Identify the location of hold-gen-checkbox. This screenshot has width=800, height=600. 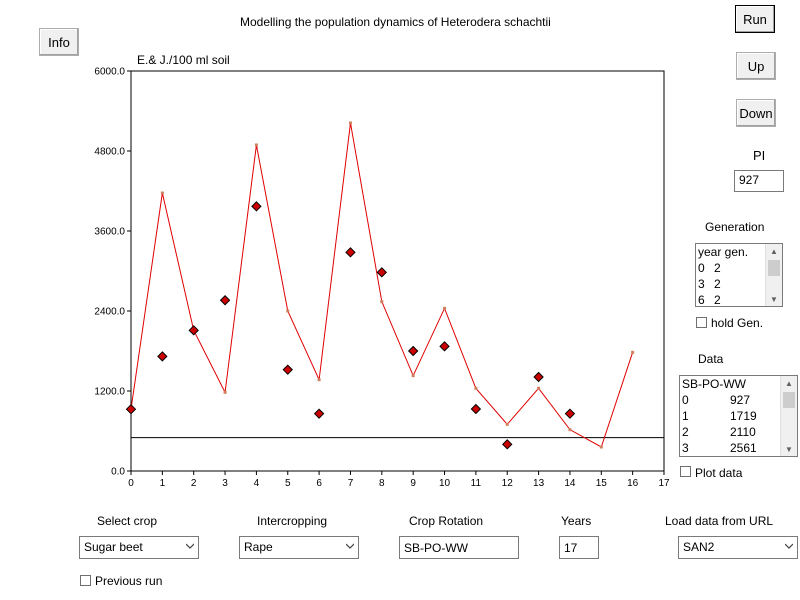
(701, 322).